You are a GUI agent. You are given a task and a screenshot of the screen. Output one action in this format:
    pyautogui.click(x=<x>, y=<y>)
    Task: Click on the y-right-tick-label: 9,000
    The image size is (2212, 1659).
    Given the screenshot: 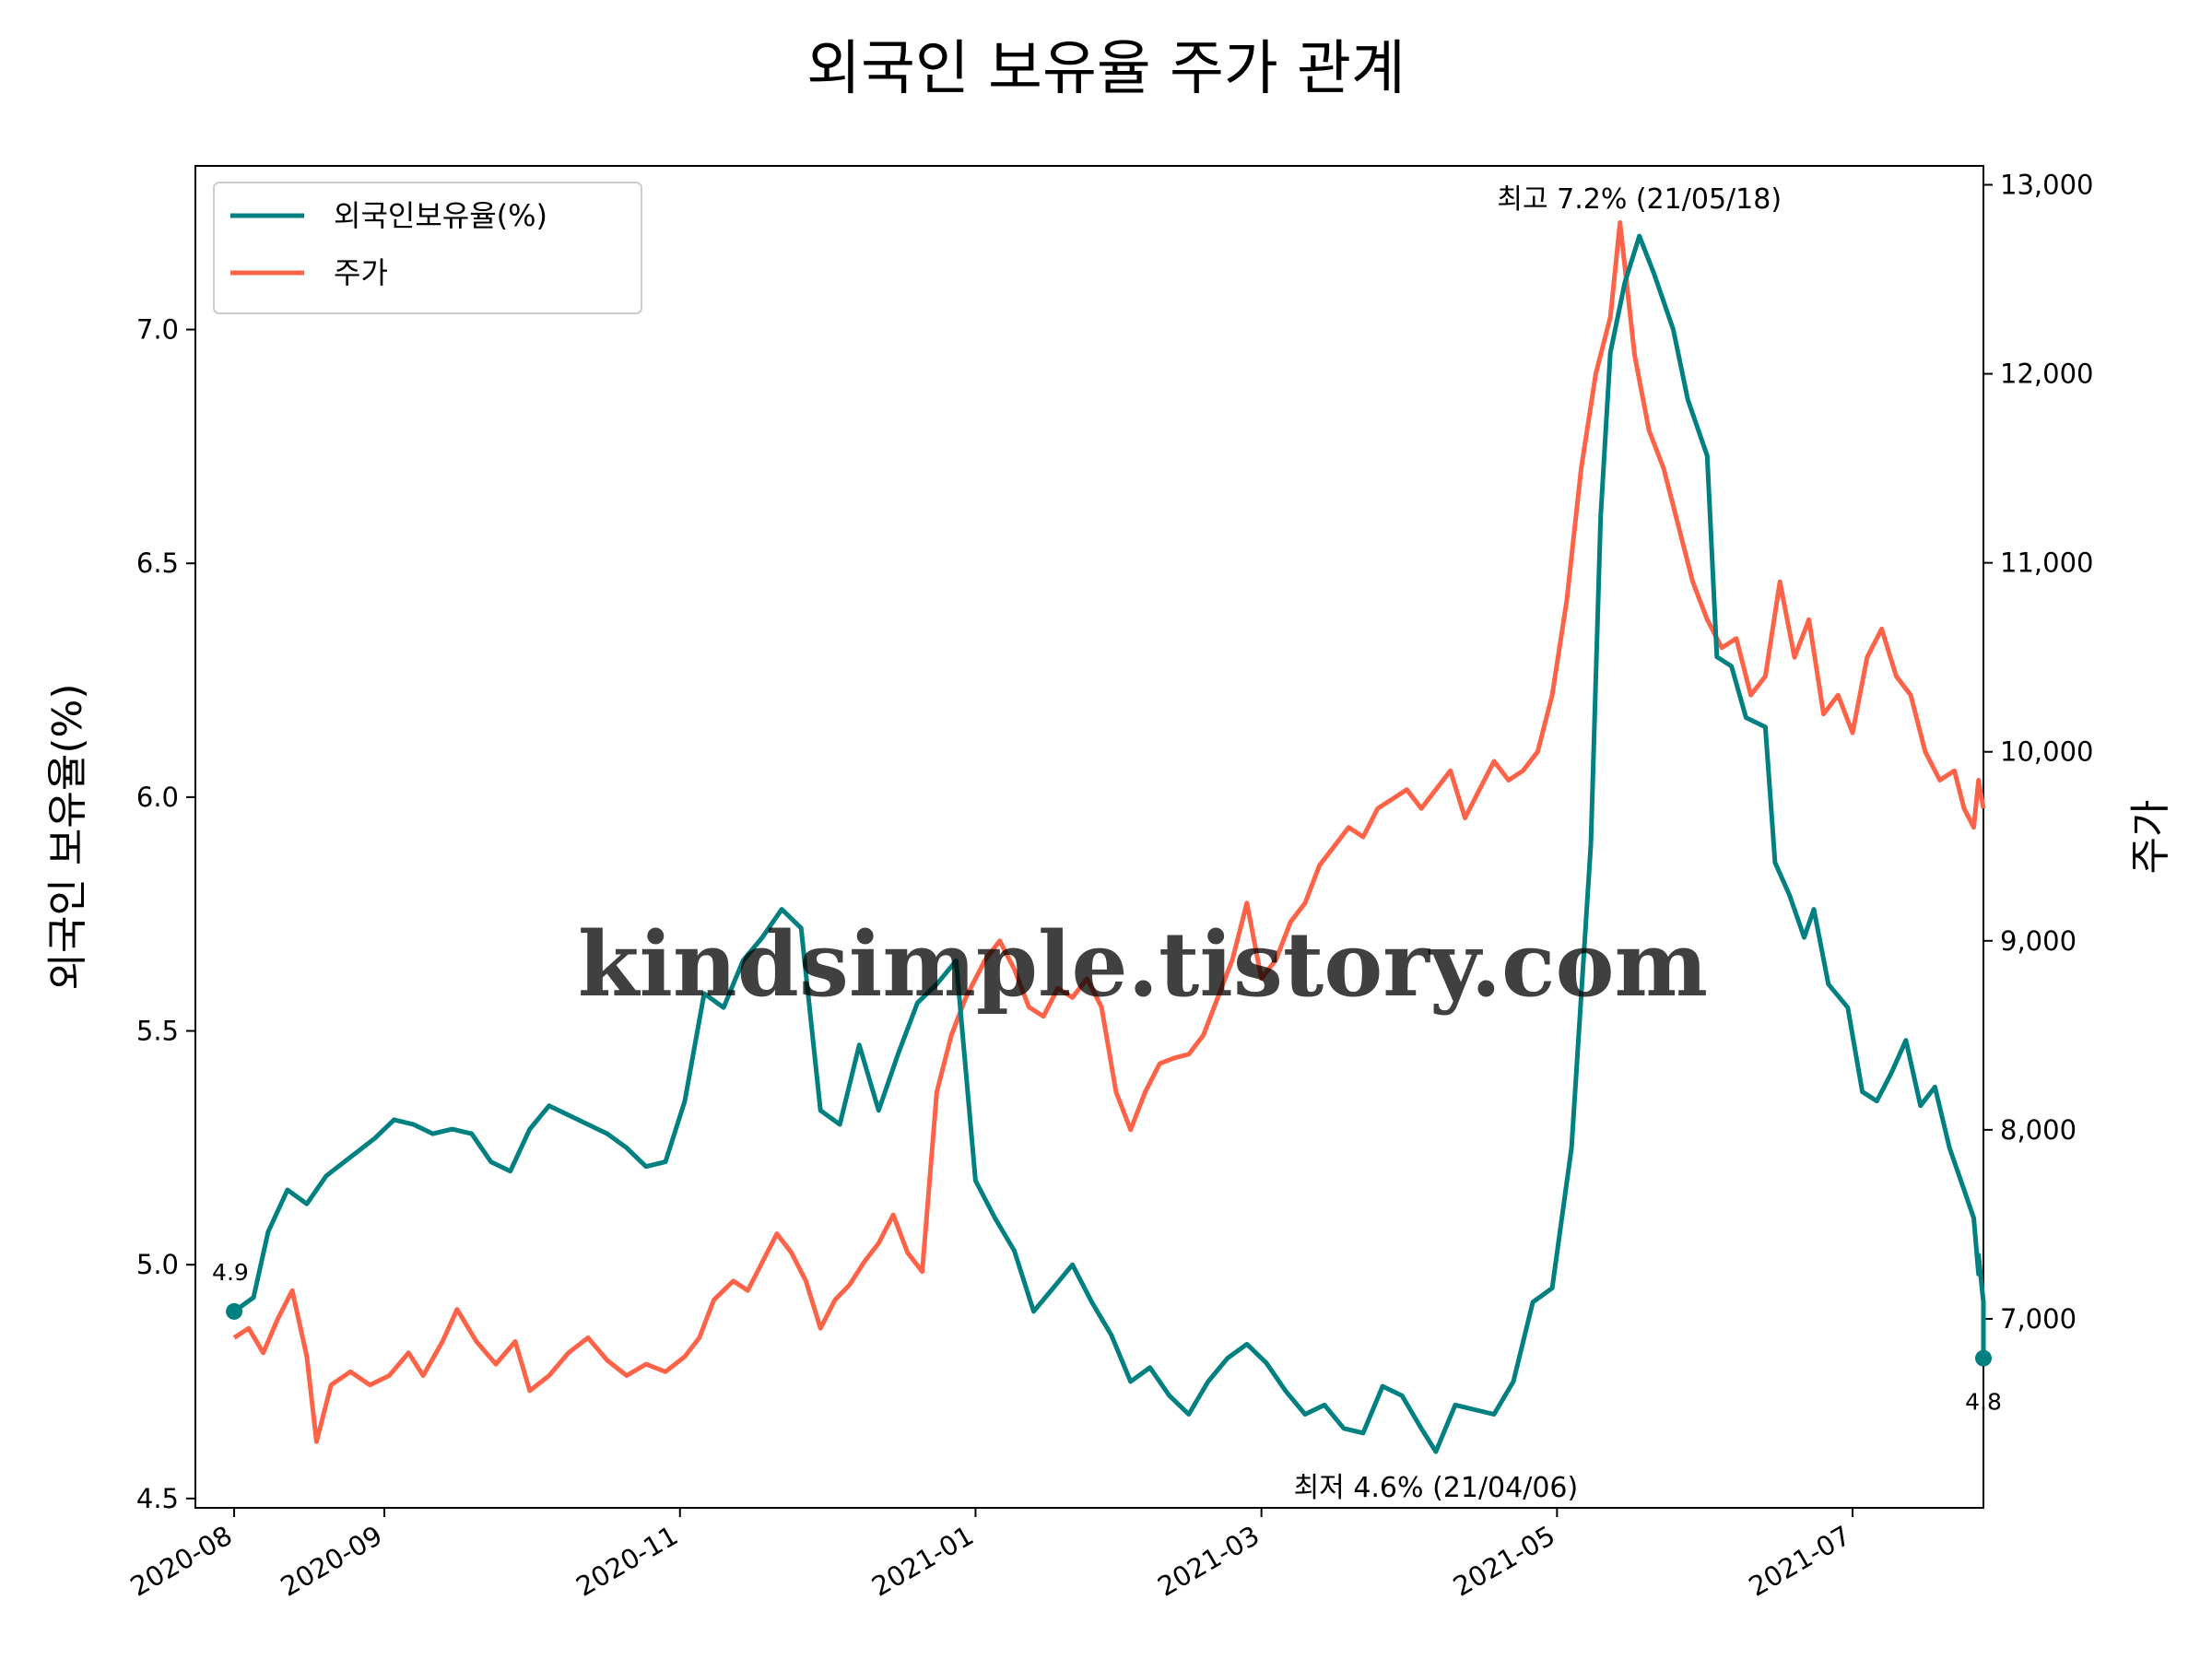 What is the action you would take?
    pyautogui.click(x=2038, y=941)
    